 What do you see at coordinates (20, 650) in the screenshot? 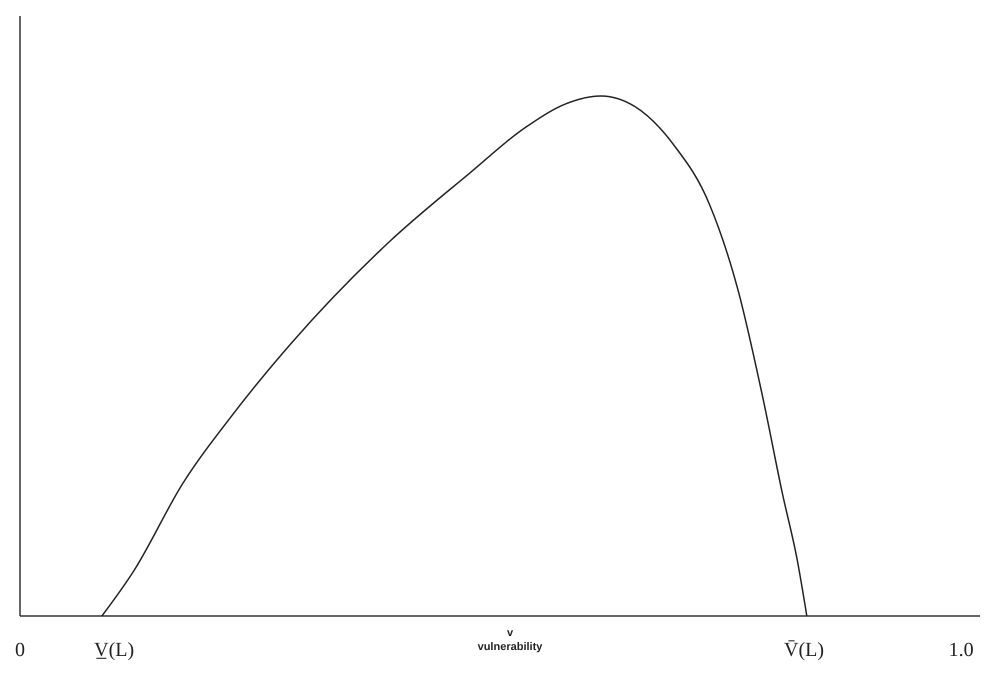
I see `x-tick-label: 0` at bounding box center [20, 650].